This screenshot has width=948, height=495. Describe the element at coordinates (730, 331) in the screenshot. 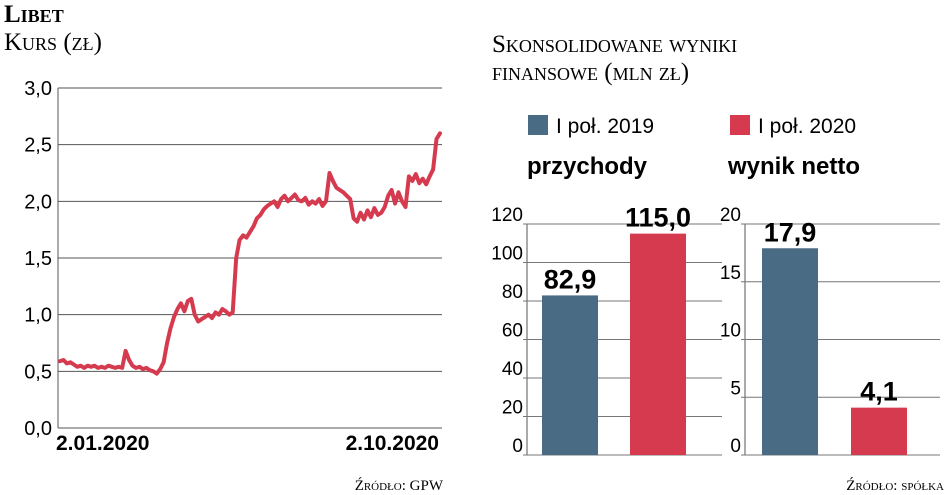

I see `bar-y-tick-label: 10` at that location.